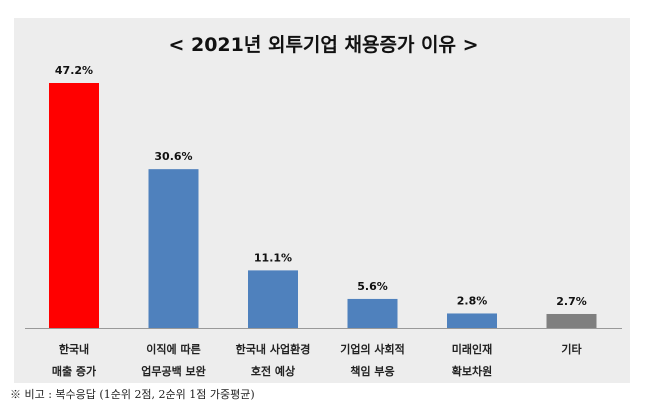 The height and width of the screenshot is (408, 647). What do you see at coordinates (273, 349) in the screenshot?
I see `category-label: 한국내 사업환경` at bounding box center [273, 349].